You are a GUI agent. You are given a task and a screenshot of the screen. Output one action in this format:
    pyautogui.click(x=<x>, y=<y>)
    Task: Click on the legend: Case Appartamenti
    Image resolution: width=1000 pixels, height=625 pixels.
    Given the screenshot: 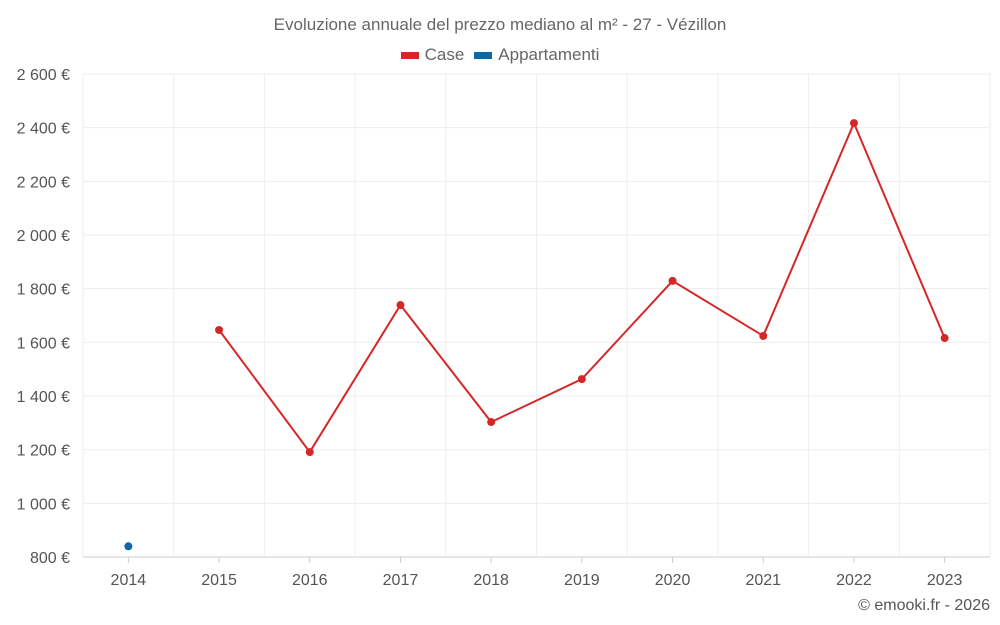 What is the action you would take?
    pyautogui.click(x=500, y=55)
    